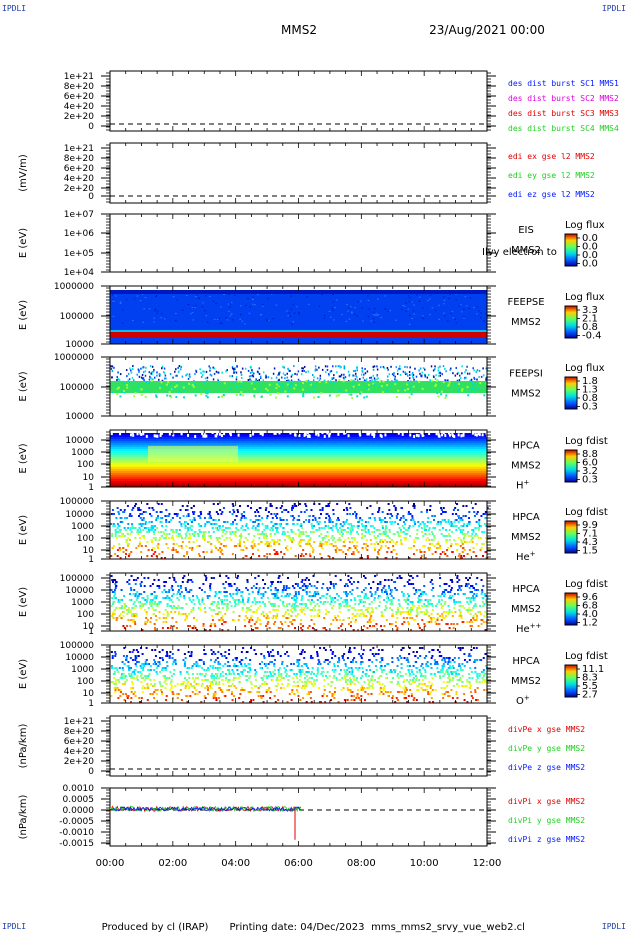 The image size is (630, 934). What do you see at coordinates (82, 527) in the screenshot?
I see `y-tick-label: 1000` at bounding box center [82, 527].